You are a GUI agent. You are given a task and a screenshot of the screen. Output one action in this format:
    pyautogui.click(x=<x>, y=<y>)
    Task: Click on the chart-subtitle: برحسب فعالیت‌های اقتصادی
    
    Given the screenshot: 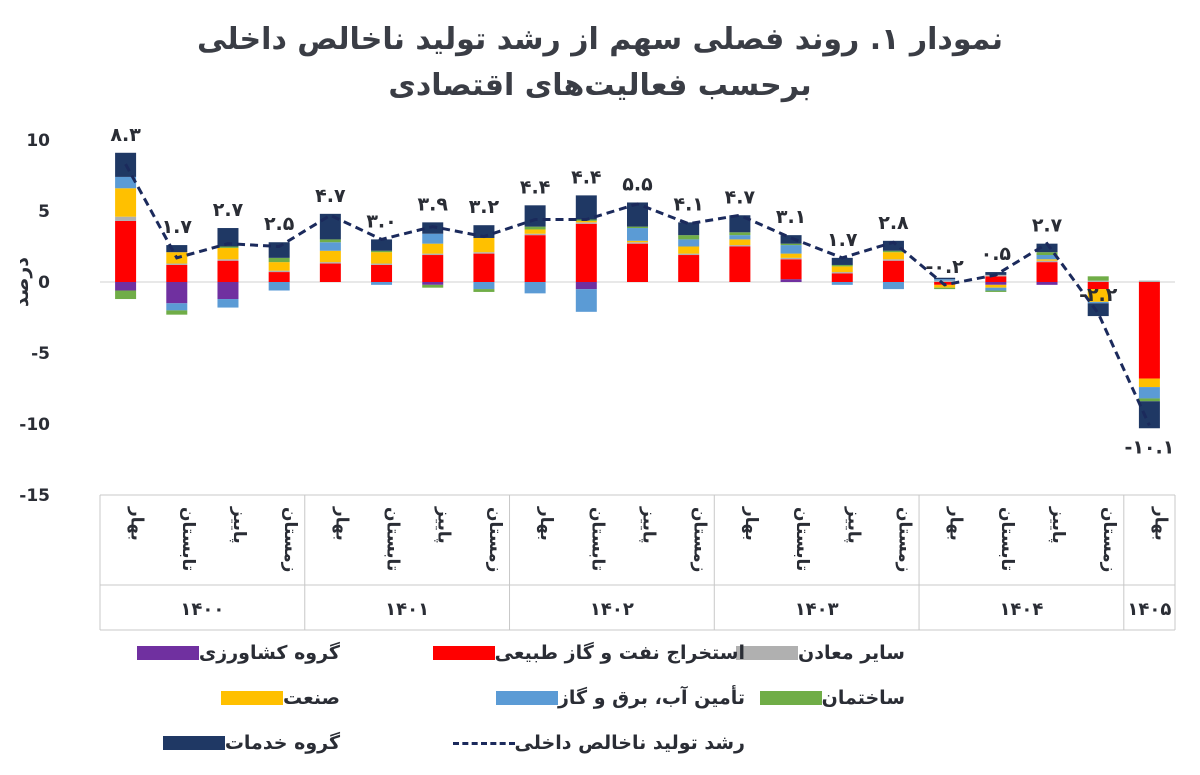 What is the action you would take?
    pyautogui.click(x=600, y=85)
    